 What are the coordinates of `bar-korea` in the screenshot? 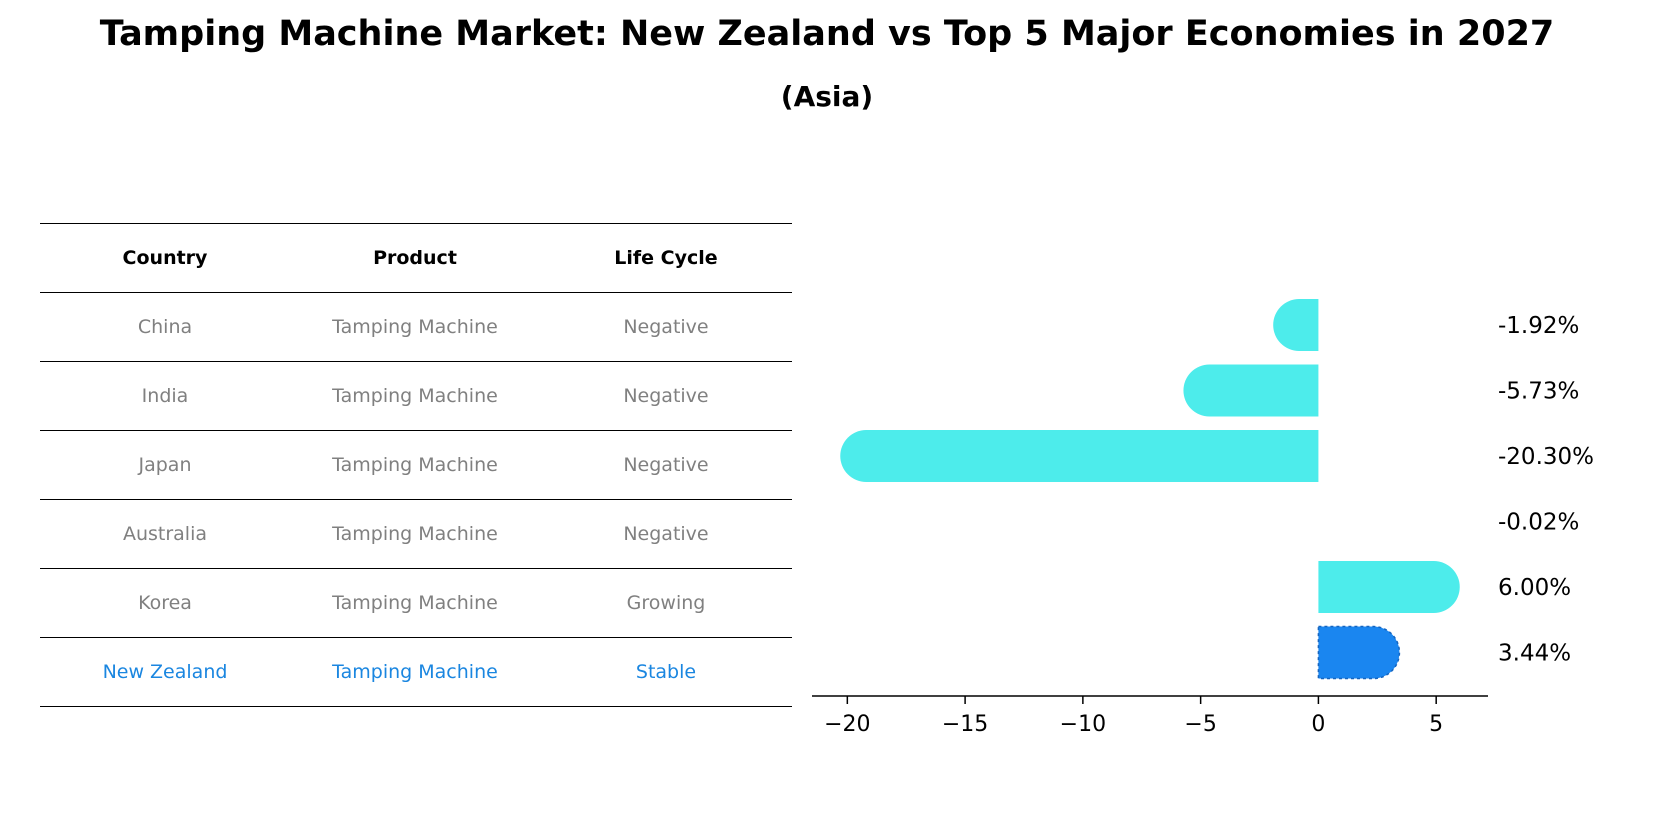 It's located at (1389, 587).